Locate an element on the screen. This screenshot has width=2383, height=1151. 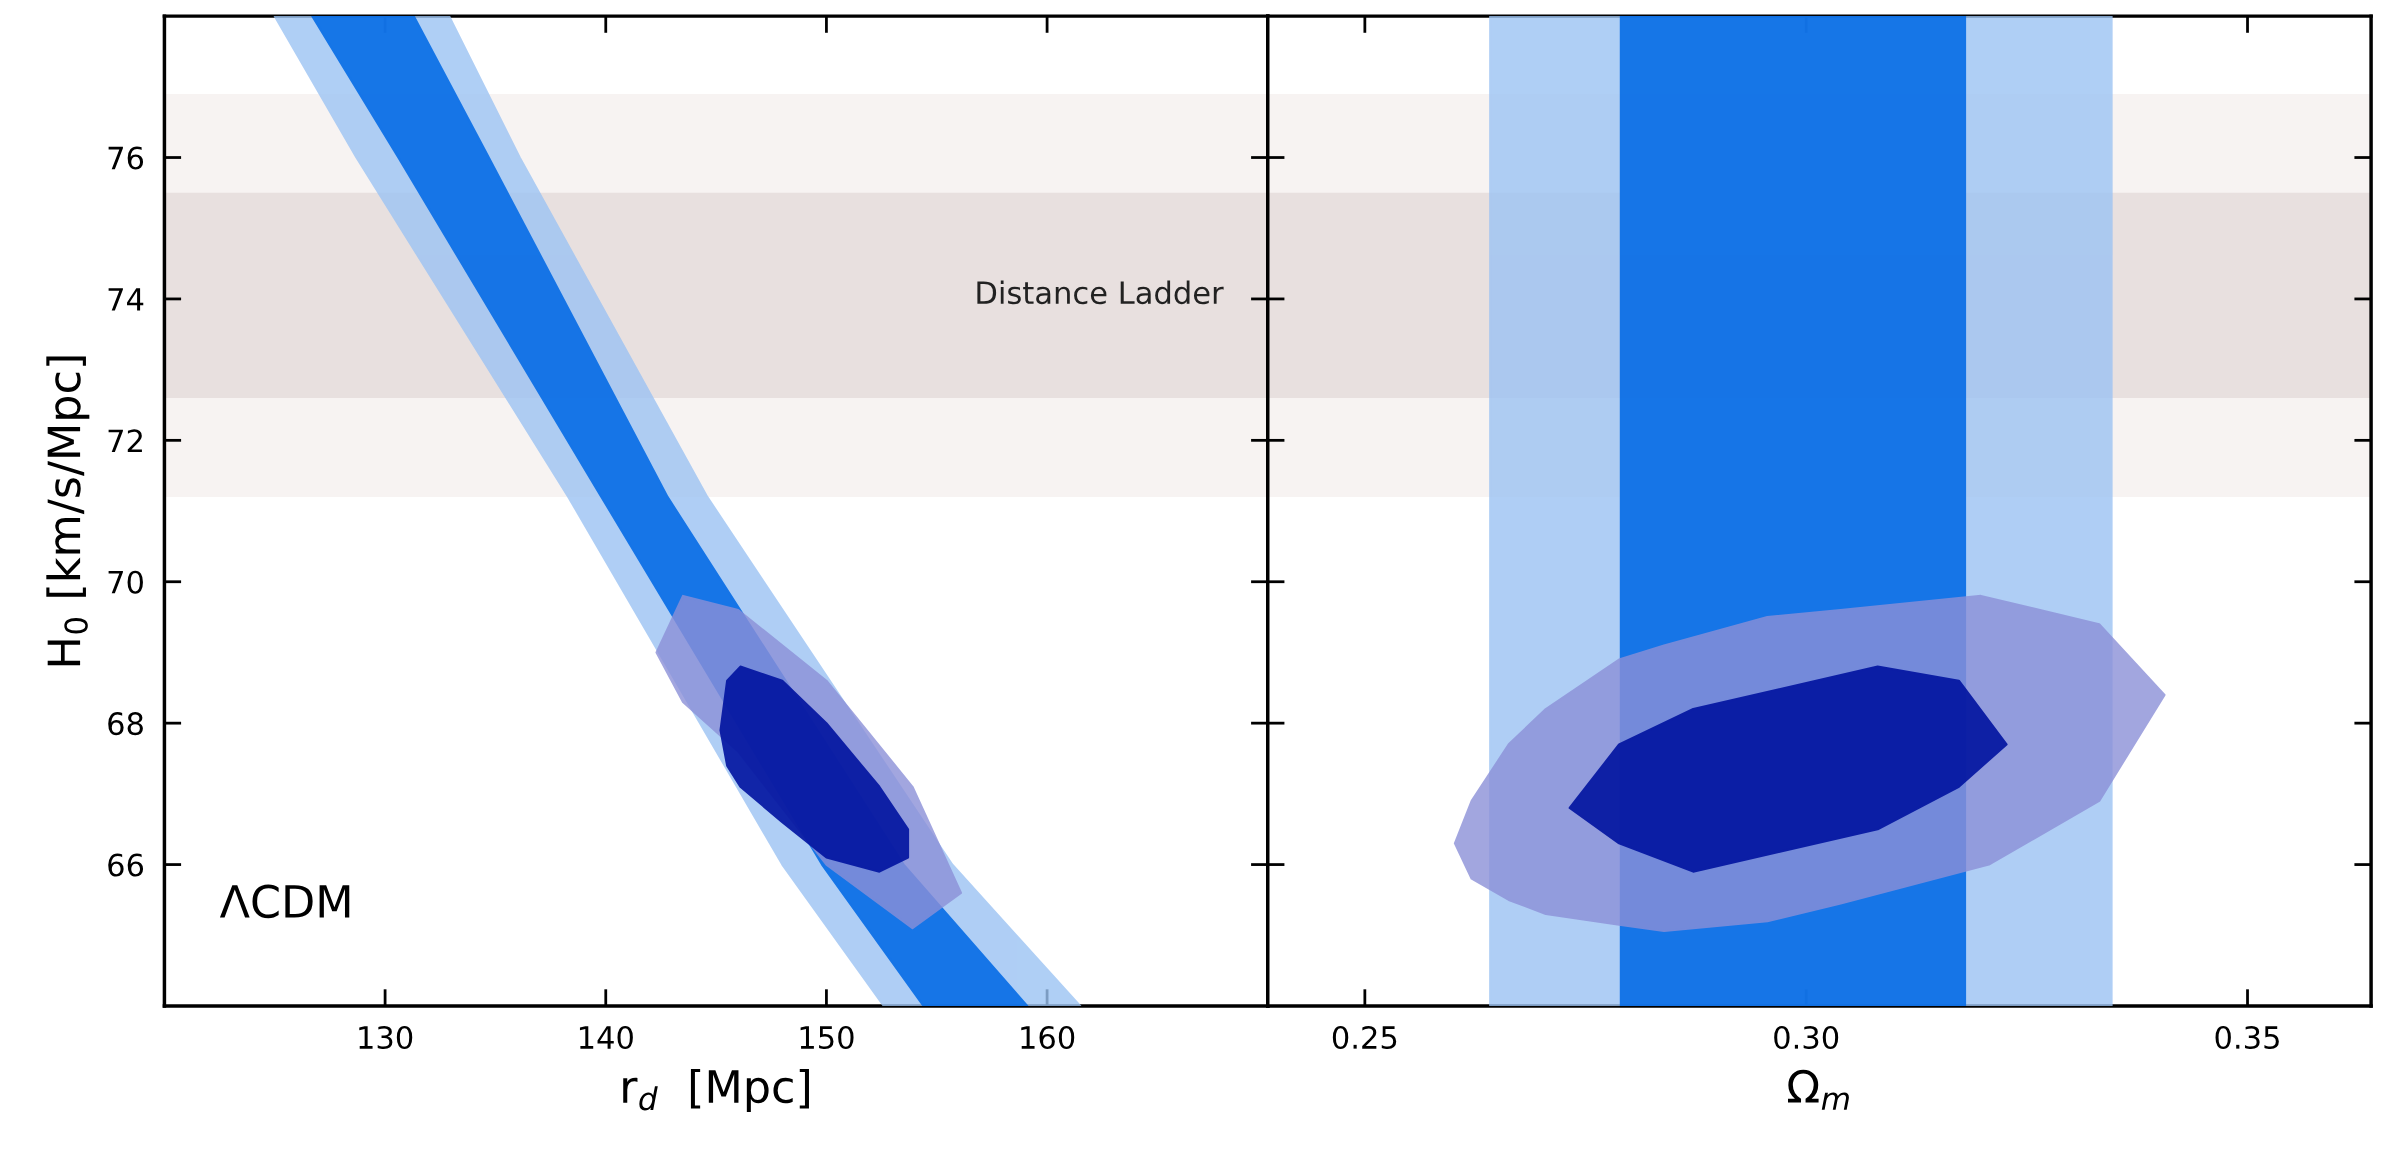
annotation: ΛCDM is located at coordinates (284, 901).